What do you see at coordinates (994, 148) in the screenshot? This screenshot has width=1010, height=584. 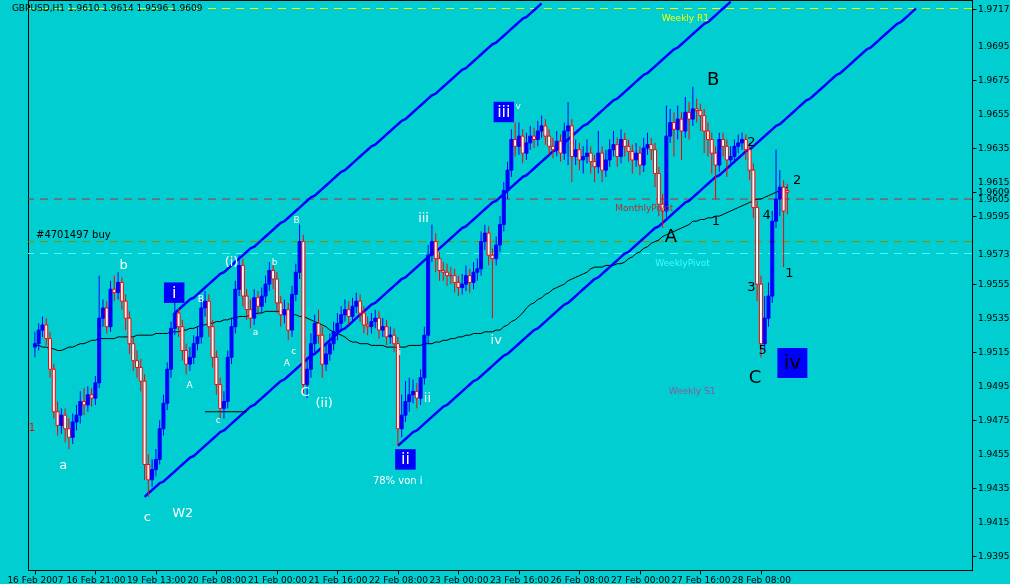 I see `y-tick-label: 1.9635` at bounding box center [994, 148].